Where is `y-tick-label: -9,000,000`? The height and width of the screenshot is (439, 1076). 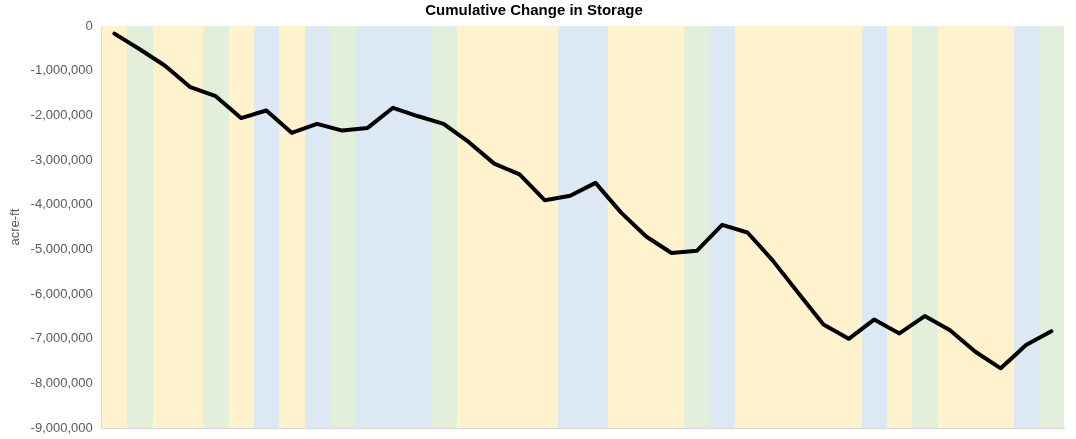 y-tick-label: -9,000,000 is located at coordinates (61, 427).